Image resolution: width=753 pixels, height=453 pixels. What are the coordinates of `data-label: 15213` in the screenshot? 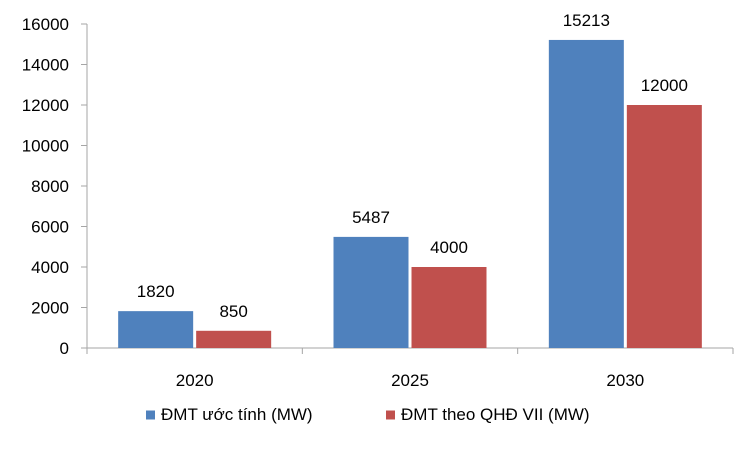 It's located at (586, 20).